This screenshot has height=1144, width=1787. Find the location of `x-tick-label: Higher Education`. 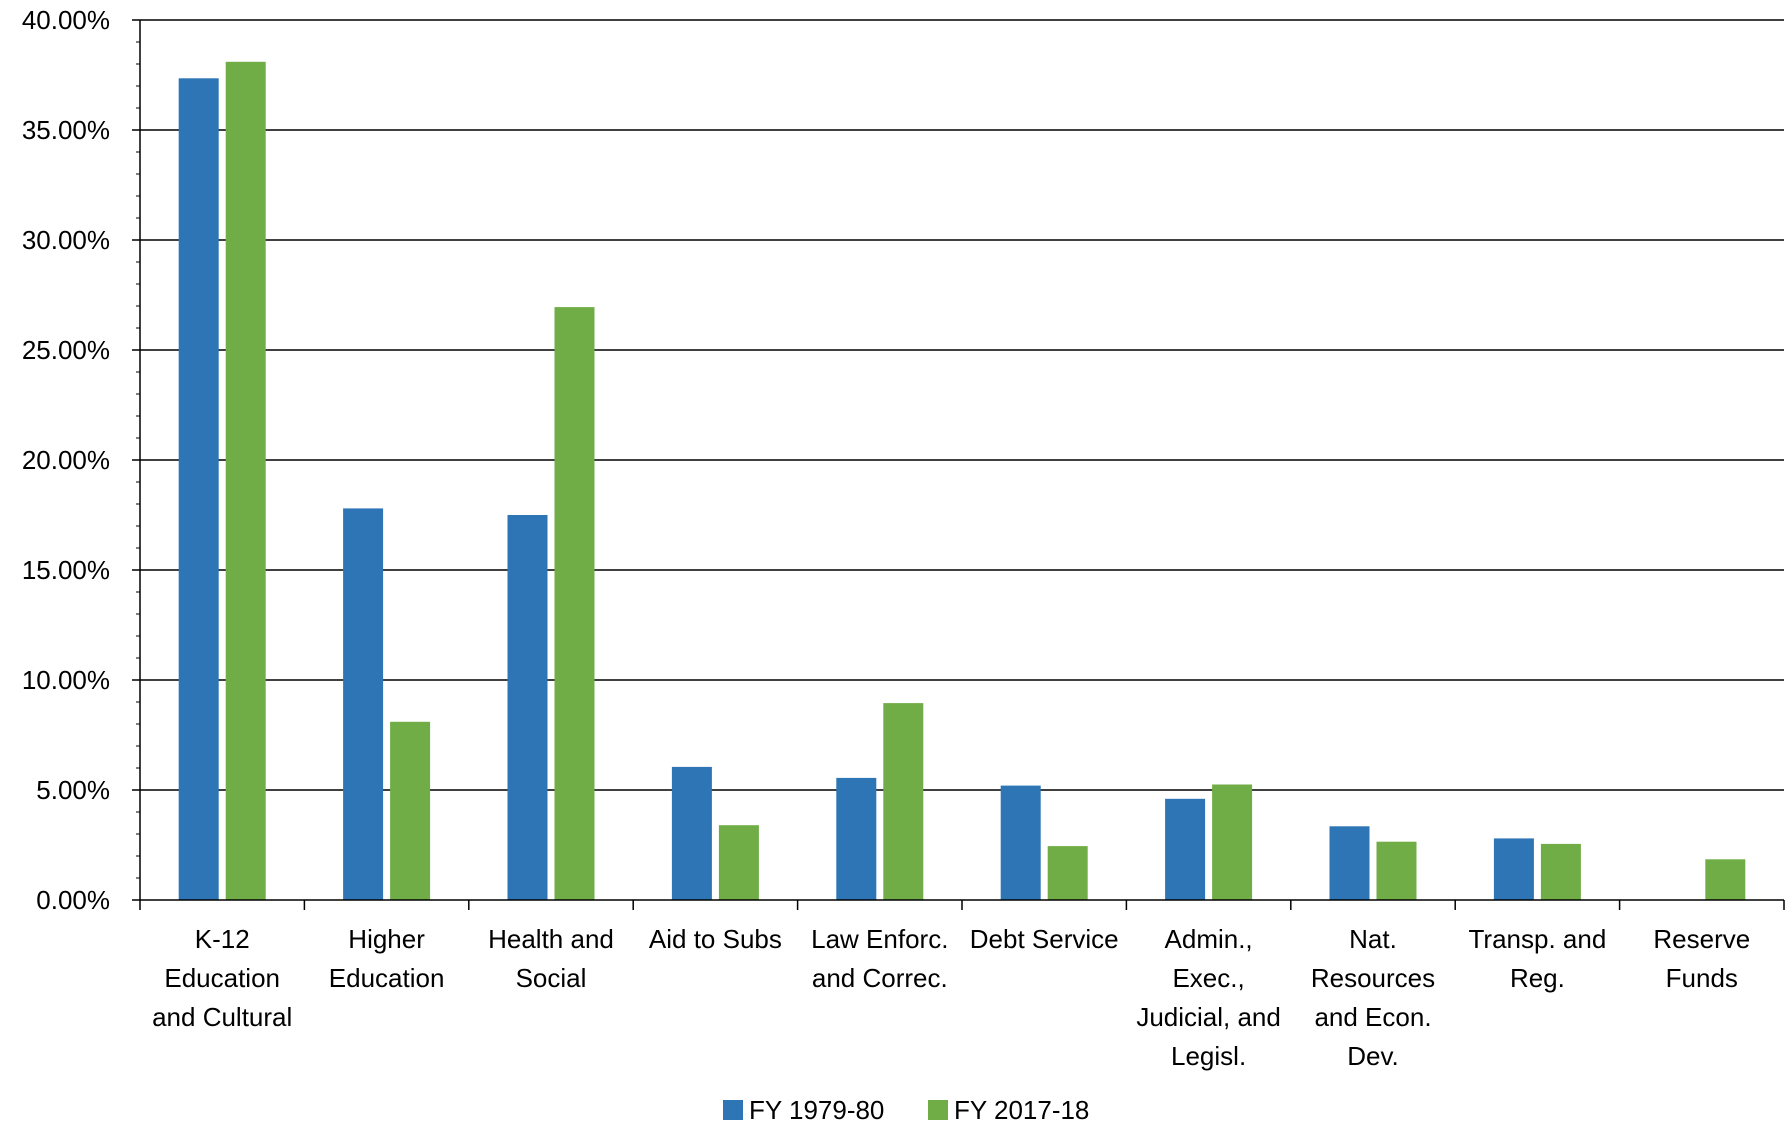

x-tick-label: Higher Education is located at coordinates (387, 958).